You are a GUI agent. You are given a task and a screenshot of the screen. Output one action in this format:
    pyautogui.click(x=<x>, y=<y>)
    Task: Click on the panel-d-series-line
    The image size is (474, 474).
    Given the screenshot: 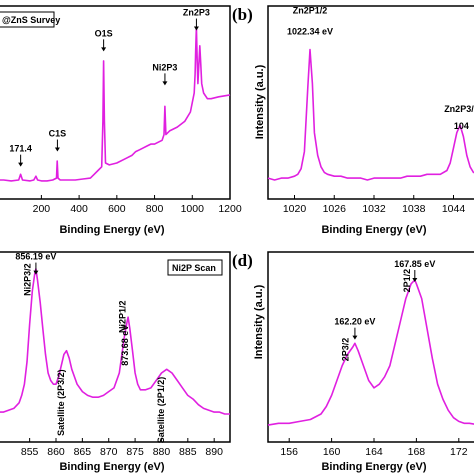 What is the action you would take?
    pyautogui.click(x=370, y=352)
    